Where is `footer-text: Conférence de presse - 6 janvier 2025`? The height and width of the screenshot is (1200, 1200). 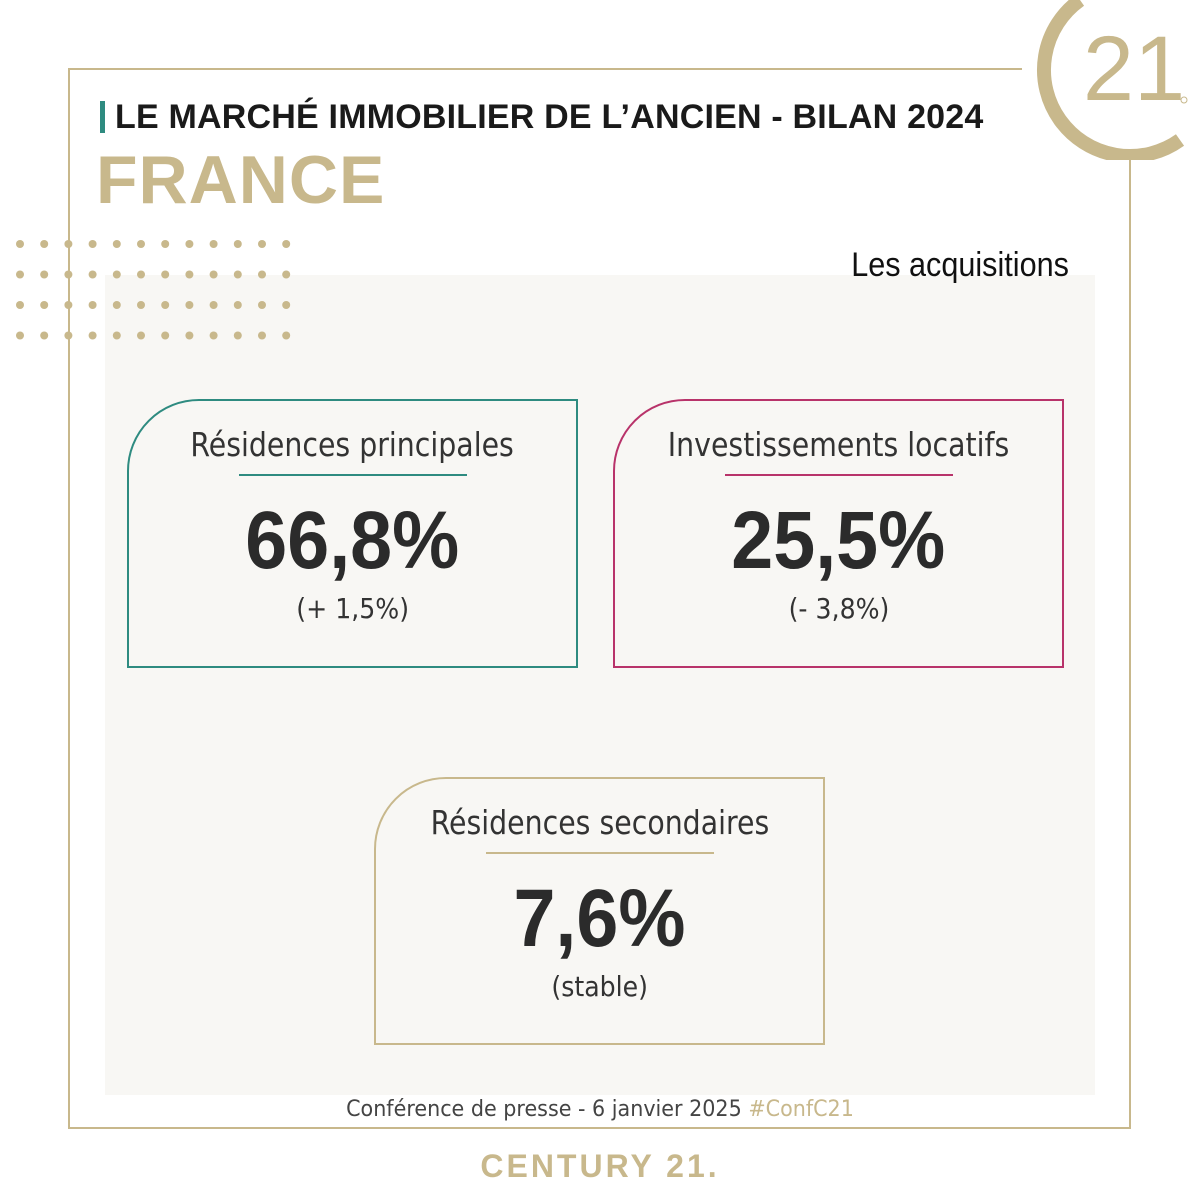
footer-text: Conférence de presse - 6 janvier 2025 is located at coordinates (544, 1109).